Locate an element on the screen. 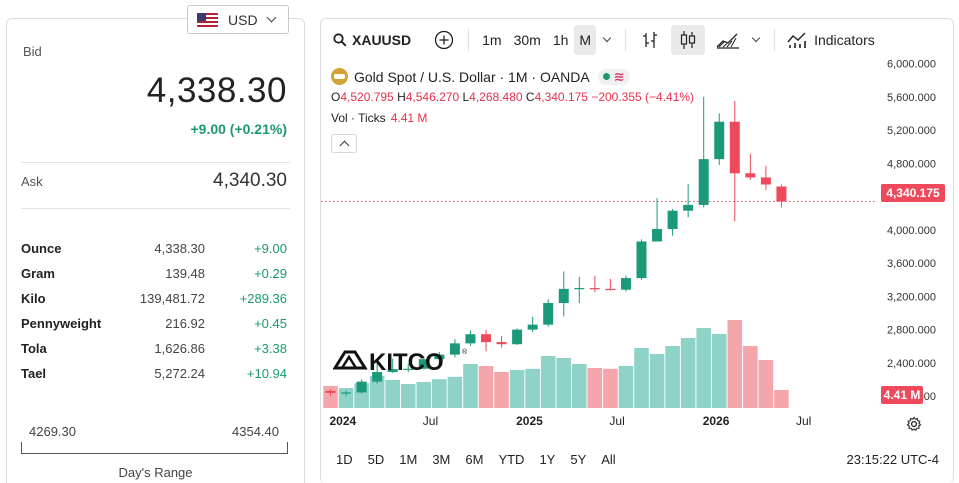 This screenshot has height=483, width=959. unit-name: Ounce is located at coordinates (41, 248).